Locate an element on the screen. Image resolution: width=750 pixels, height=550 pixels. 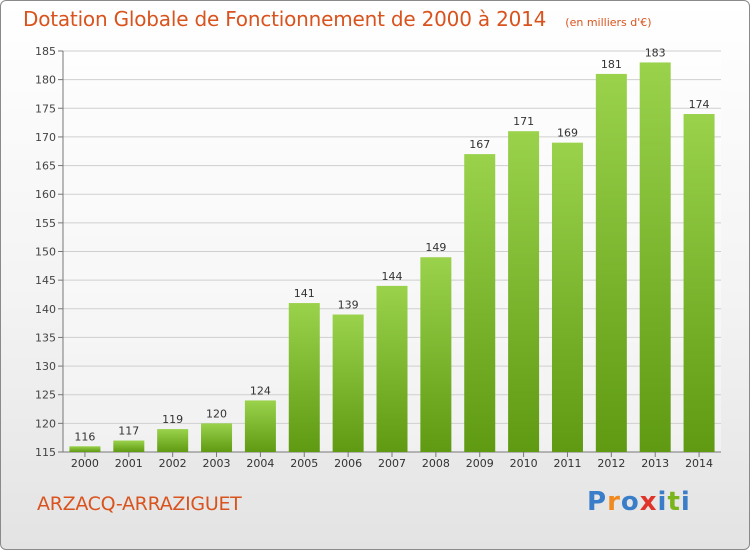
bar-value-label: 169 is located at coordinates (567, 133).